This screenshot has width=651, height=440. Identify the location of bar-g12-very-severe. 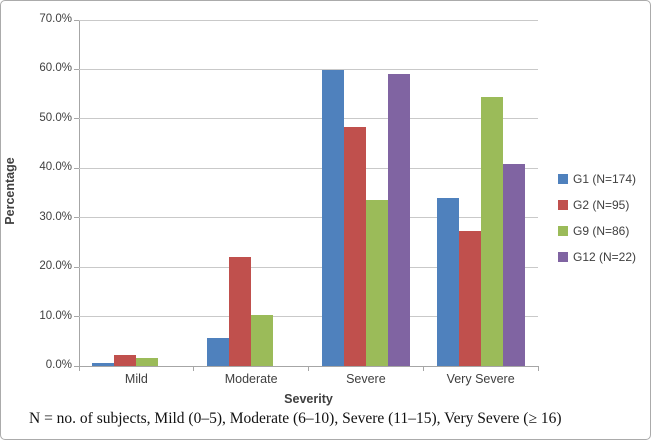
(513, 264).